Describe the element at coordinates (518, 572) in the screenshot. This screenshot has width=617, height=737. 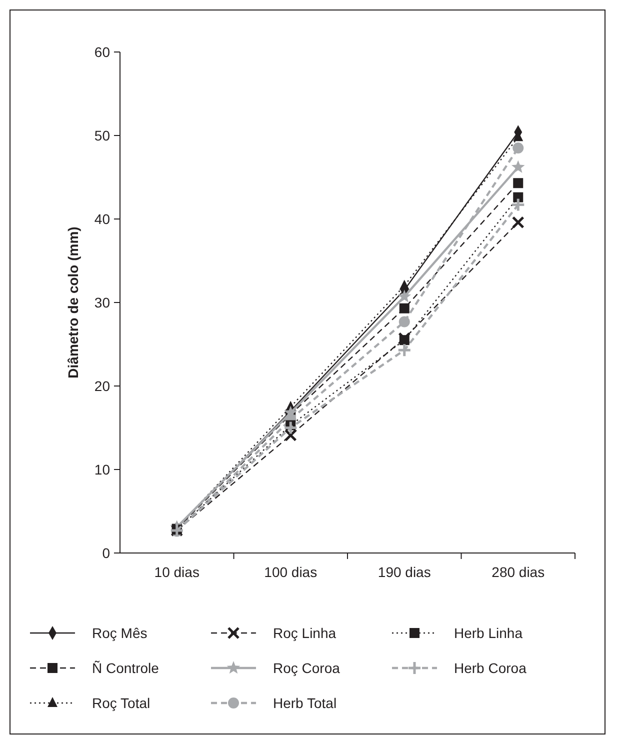
I see `x-tick-label: 280 dias` at that location.